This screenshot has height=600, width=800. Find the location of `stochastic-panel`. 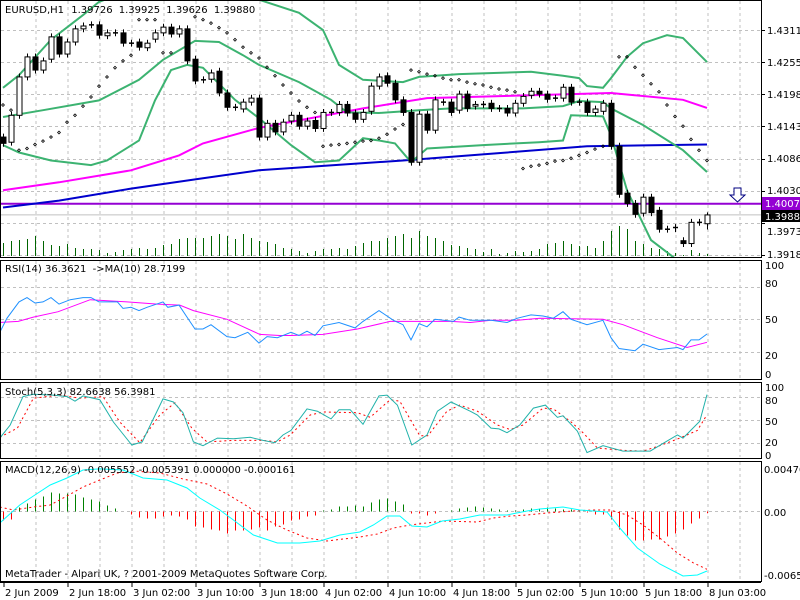

stochastic-panel is located at coordinates (354, 423).